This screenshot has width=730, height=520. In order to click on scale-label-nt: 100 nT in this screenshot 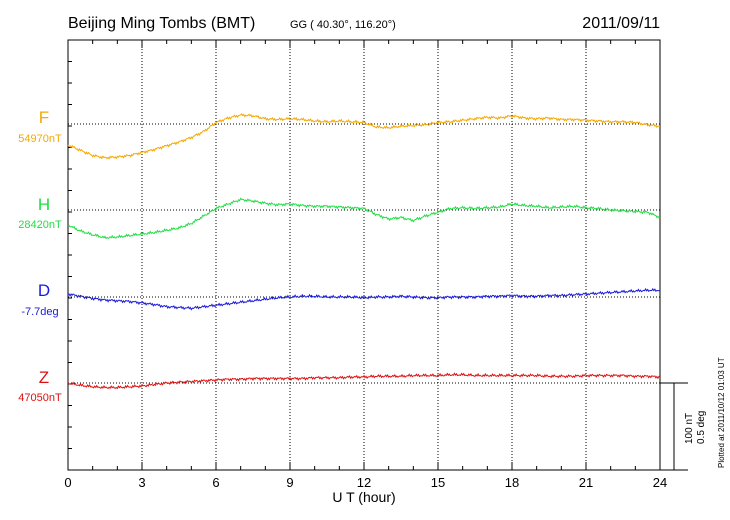, I will do `click(689, 428)`.